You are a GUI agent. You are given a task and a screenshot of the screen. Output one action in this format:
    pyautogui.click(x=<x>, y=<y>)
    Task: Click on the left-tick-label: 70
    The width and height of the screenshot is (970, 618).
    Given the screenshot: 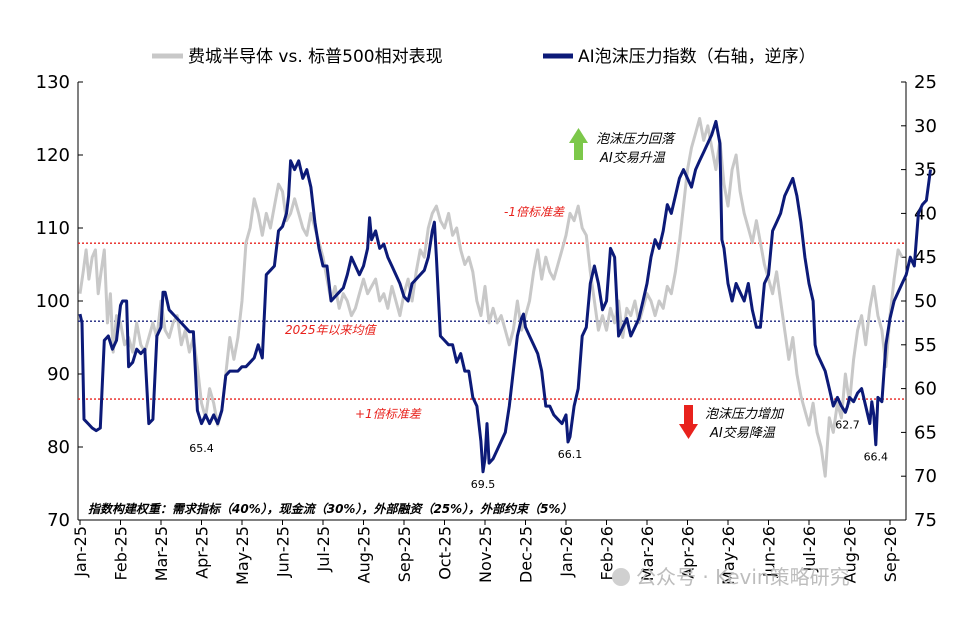 What is the action you would take?
    pyautogui.click(x=58, y=520)
    